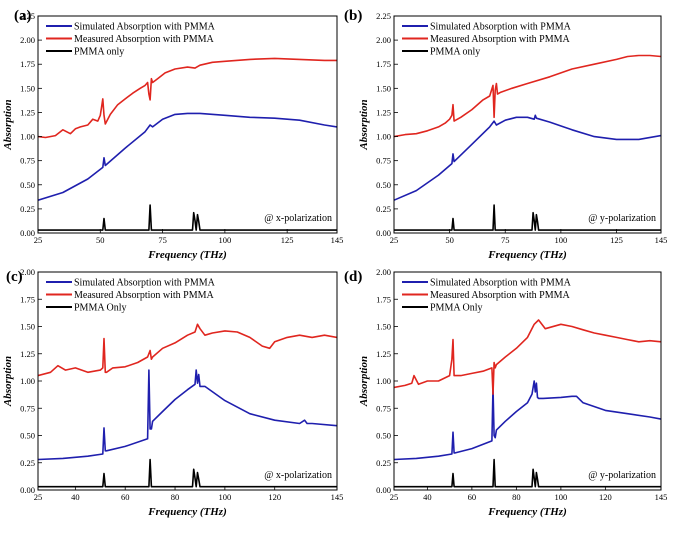 The height and width of the screenshot is (534, 685). What do you see at coordinates (353, 277) in the screenshot?
I see `panel-label: (d)` at bounding box center [353, 277].